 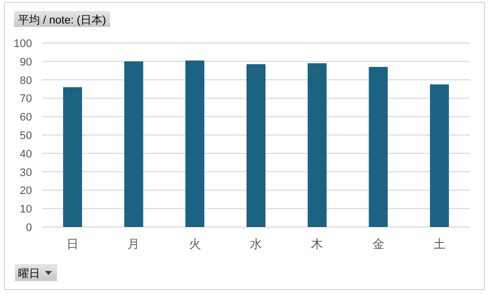 I want to click on x-axis-title: 曜日, so click(x=29, y=274).